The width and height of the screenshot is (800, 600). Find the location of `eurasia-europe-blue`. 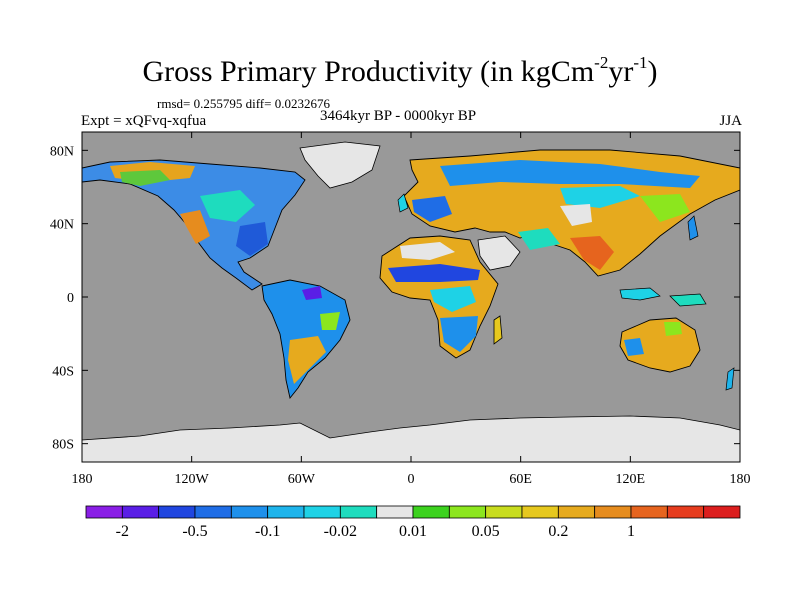

eurasia-europe-blue is located at coordinates (432, 209).